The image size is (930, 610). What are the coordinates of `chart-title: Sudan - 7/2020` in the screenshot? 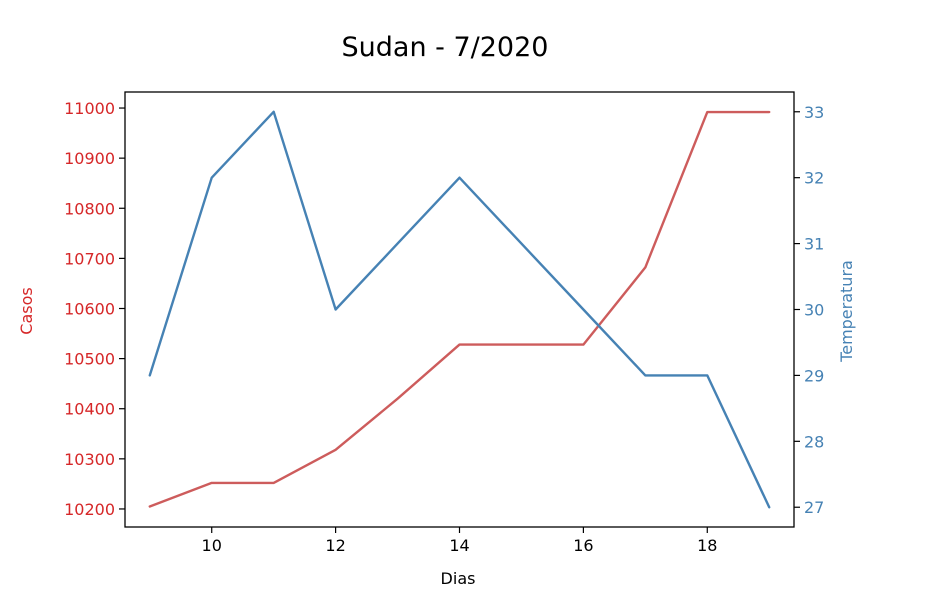 It's located at (445, 47).